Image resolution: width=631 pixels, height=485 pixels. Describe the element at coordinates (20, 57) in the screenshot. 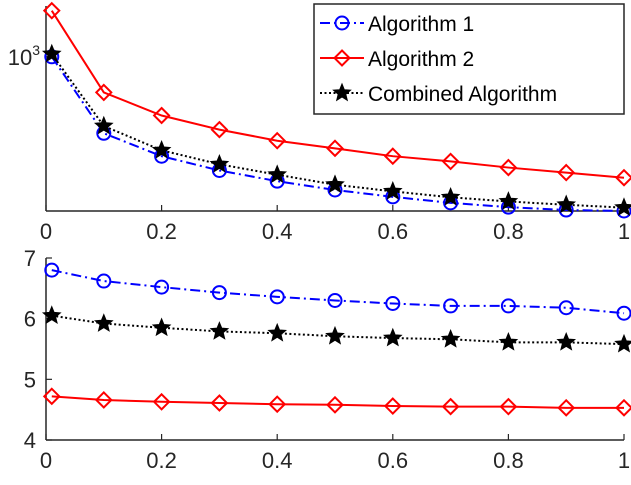

I see `y-tick-base: 10` at that location.